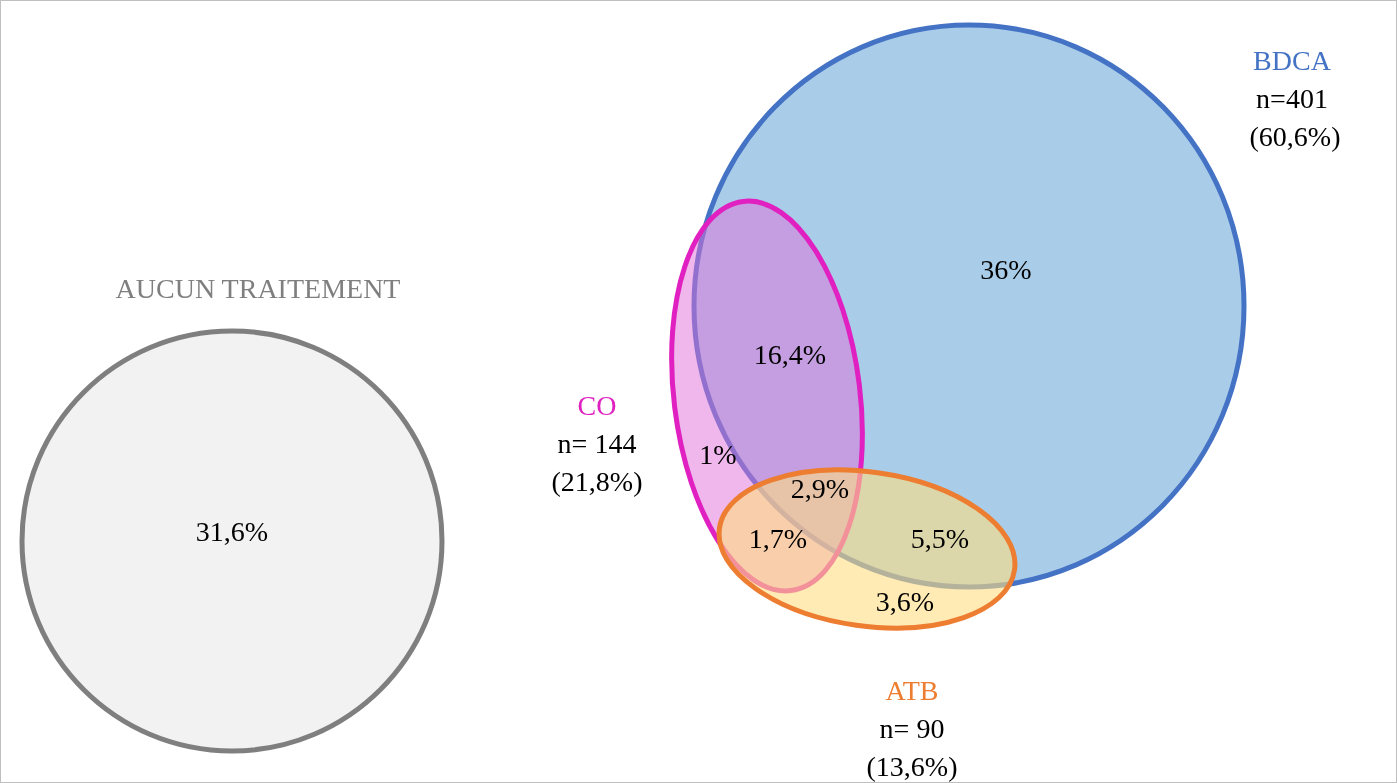 The height and width of the screenshot is (783, 1397). I want to click on text: 1,7%, so click(778, 538).